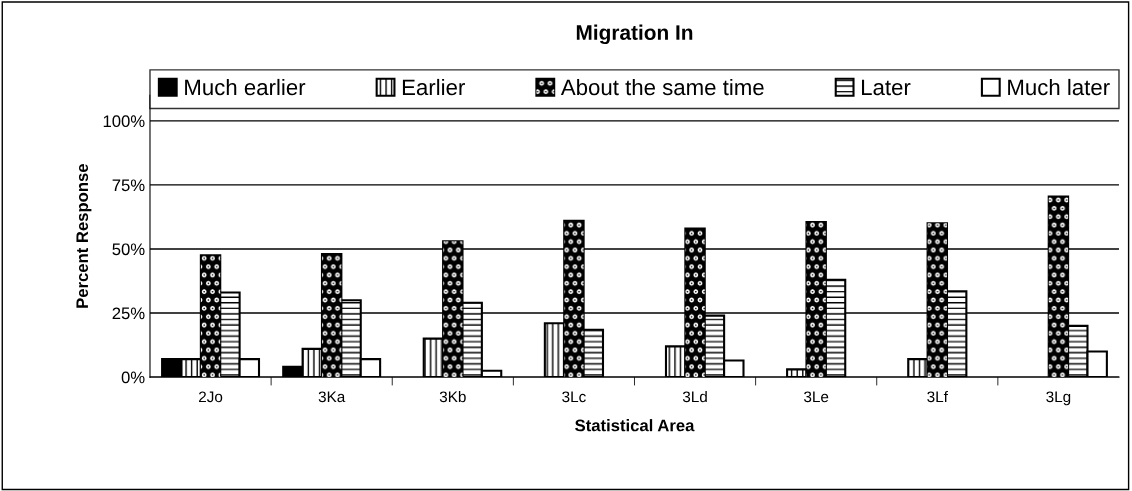 This screenshot has width=1132, height=491. Describe the element at coordinates (816, 397) in the screenshot. I see `x-tick-label: 3Le` at that location.